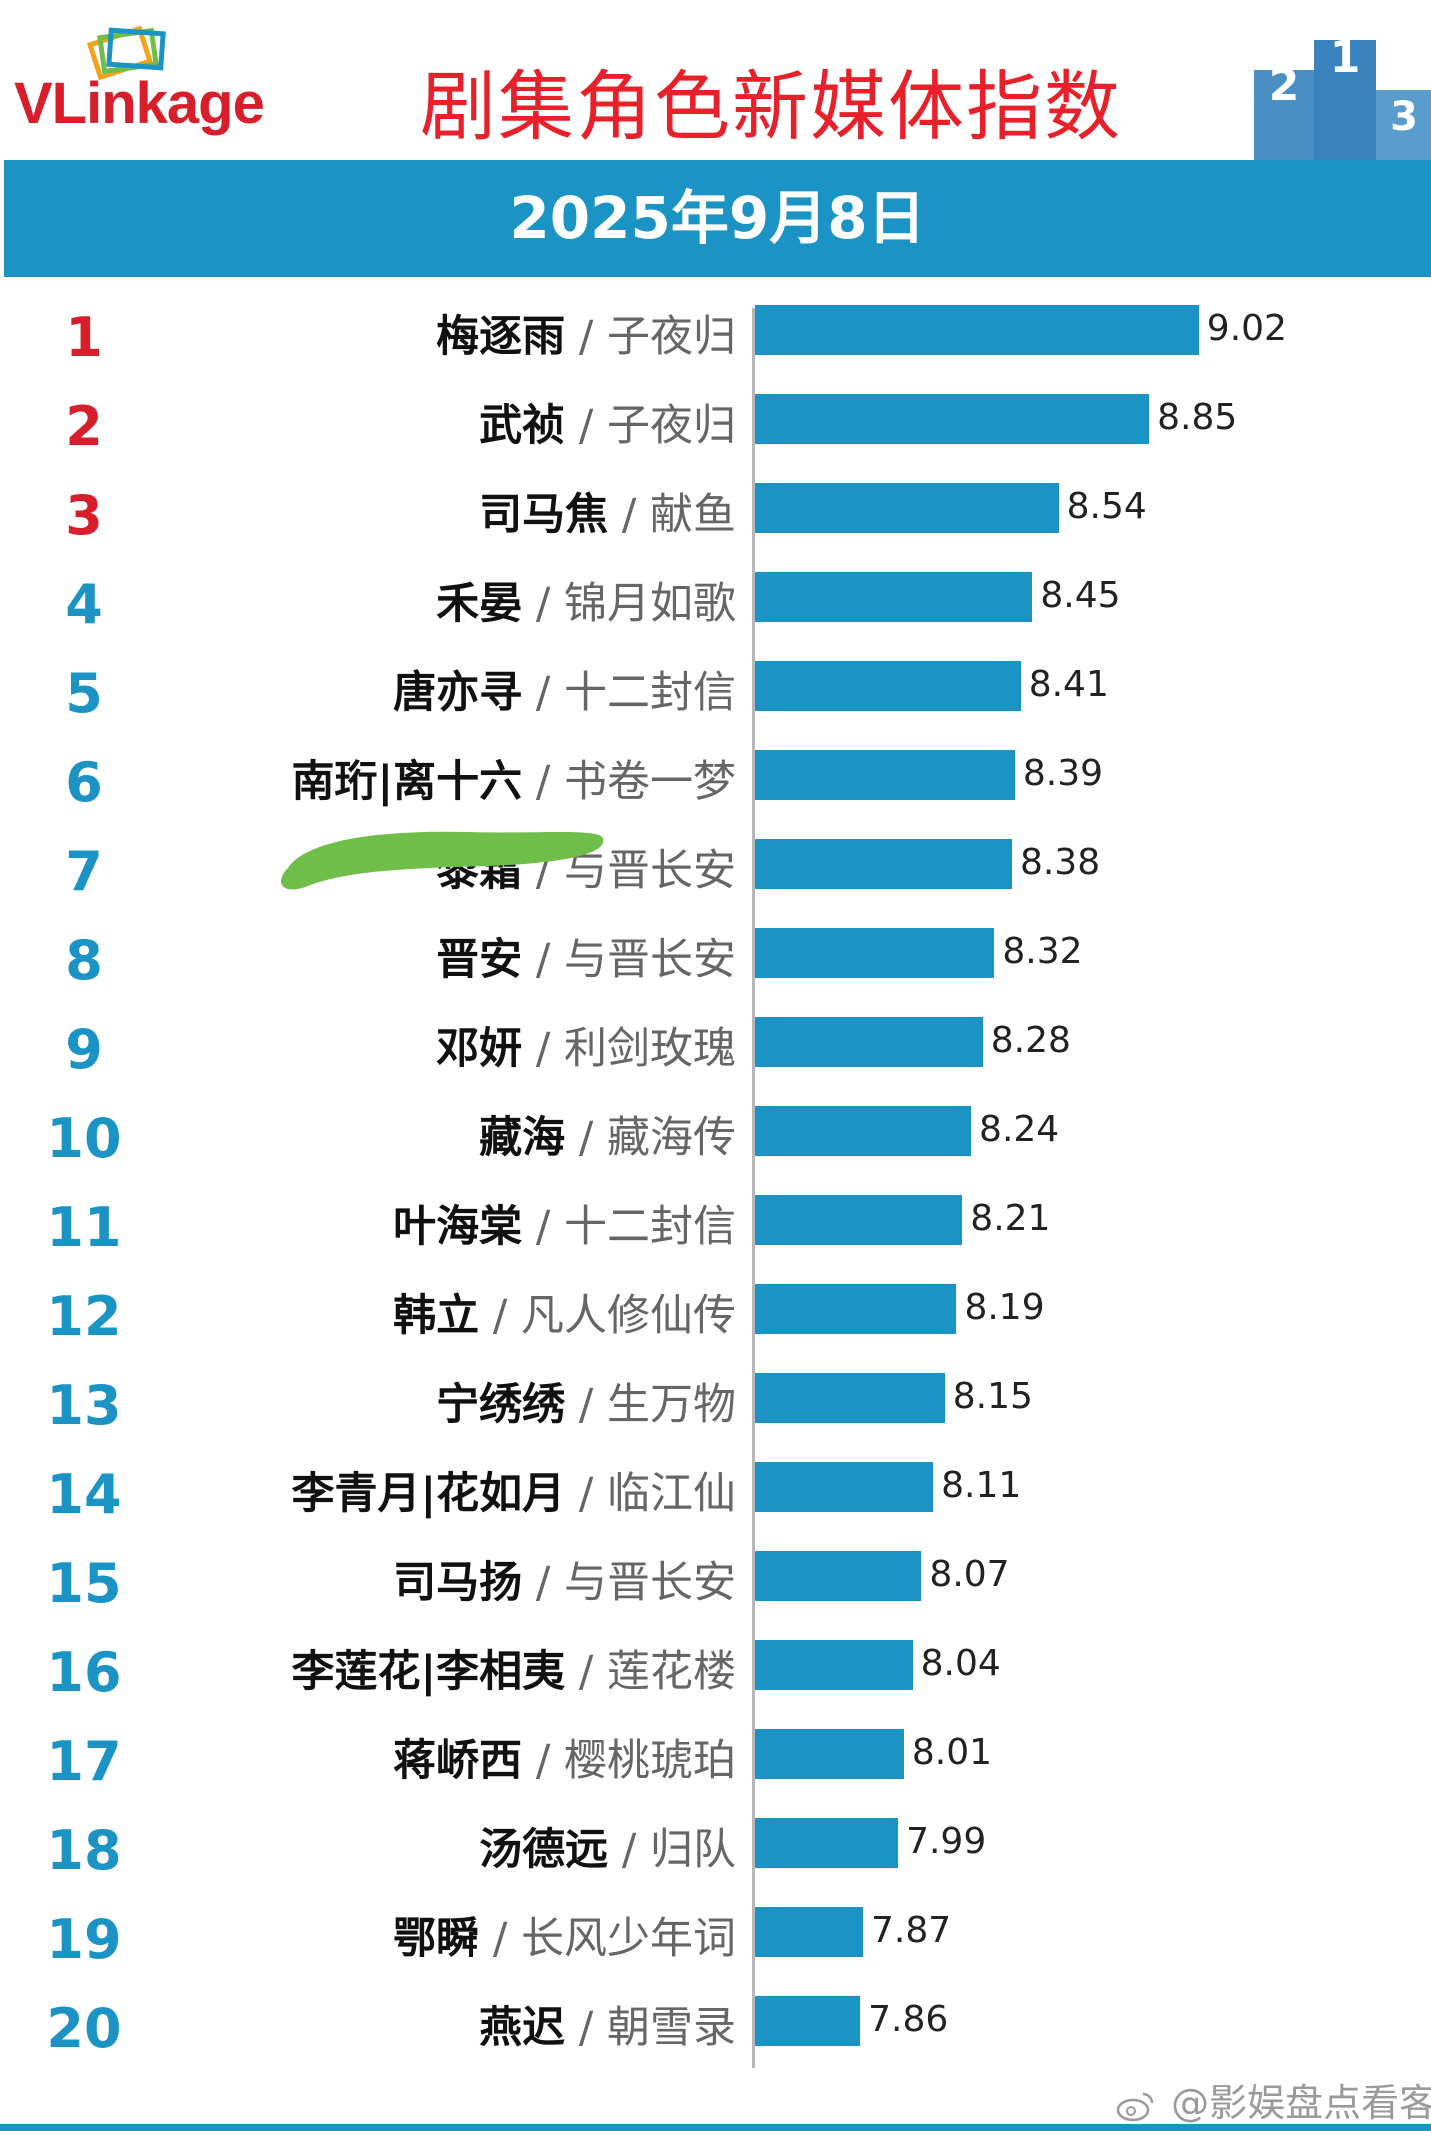  I want to click on date-banner: 2025年9月8日, so click(717, 218).